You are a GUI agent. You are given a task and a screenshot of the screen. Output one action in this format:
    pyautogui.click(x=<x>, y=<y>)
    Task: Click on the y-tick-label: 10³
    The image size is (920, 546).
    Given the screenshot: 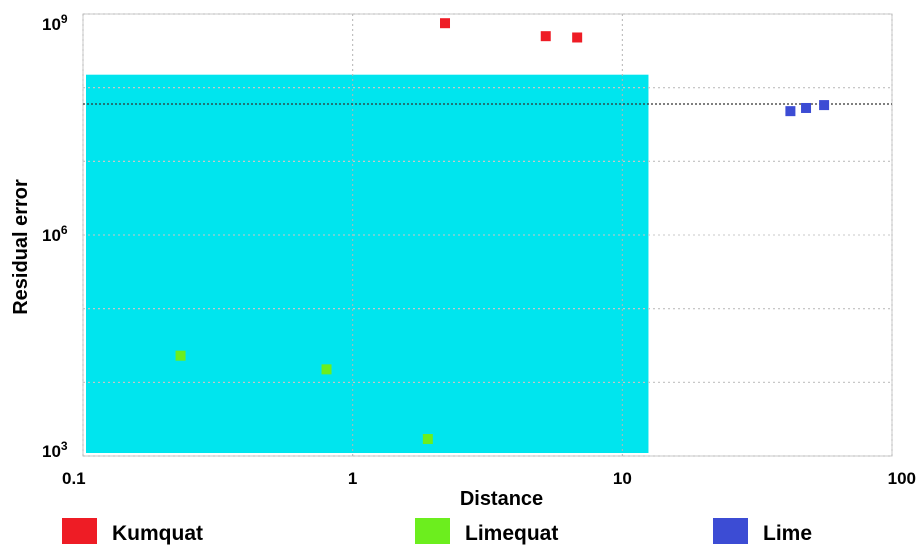 What is the action you would take?
    pyautogui.click(x=55, y=450)
    